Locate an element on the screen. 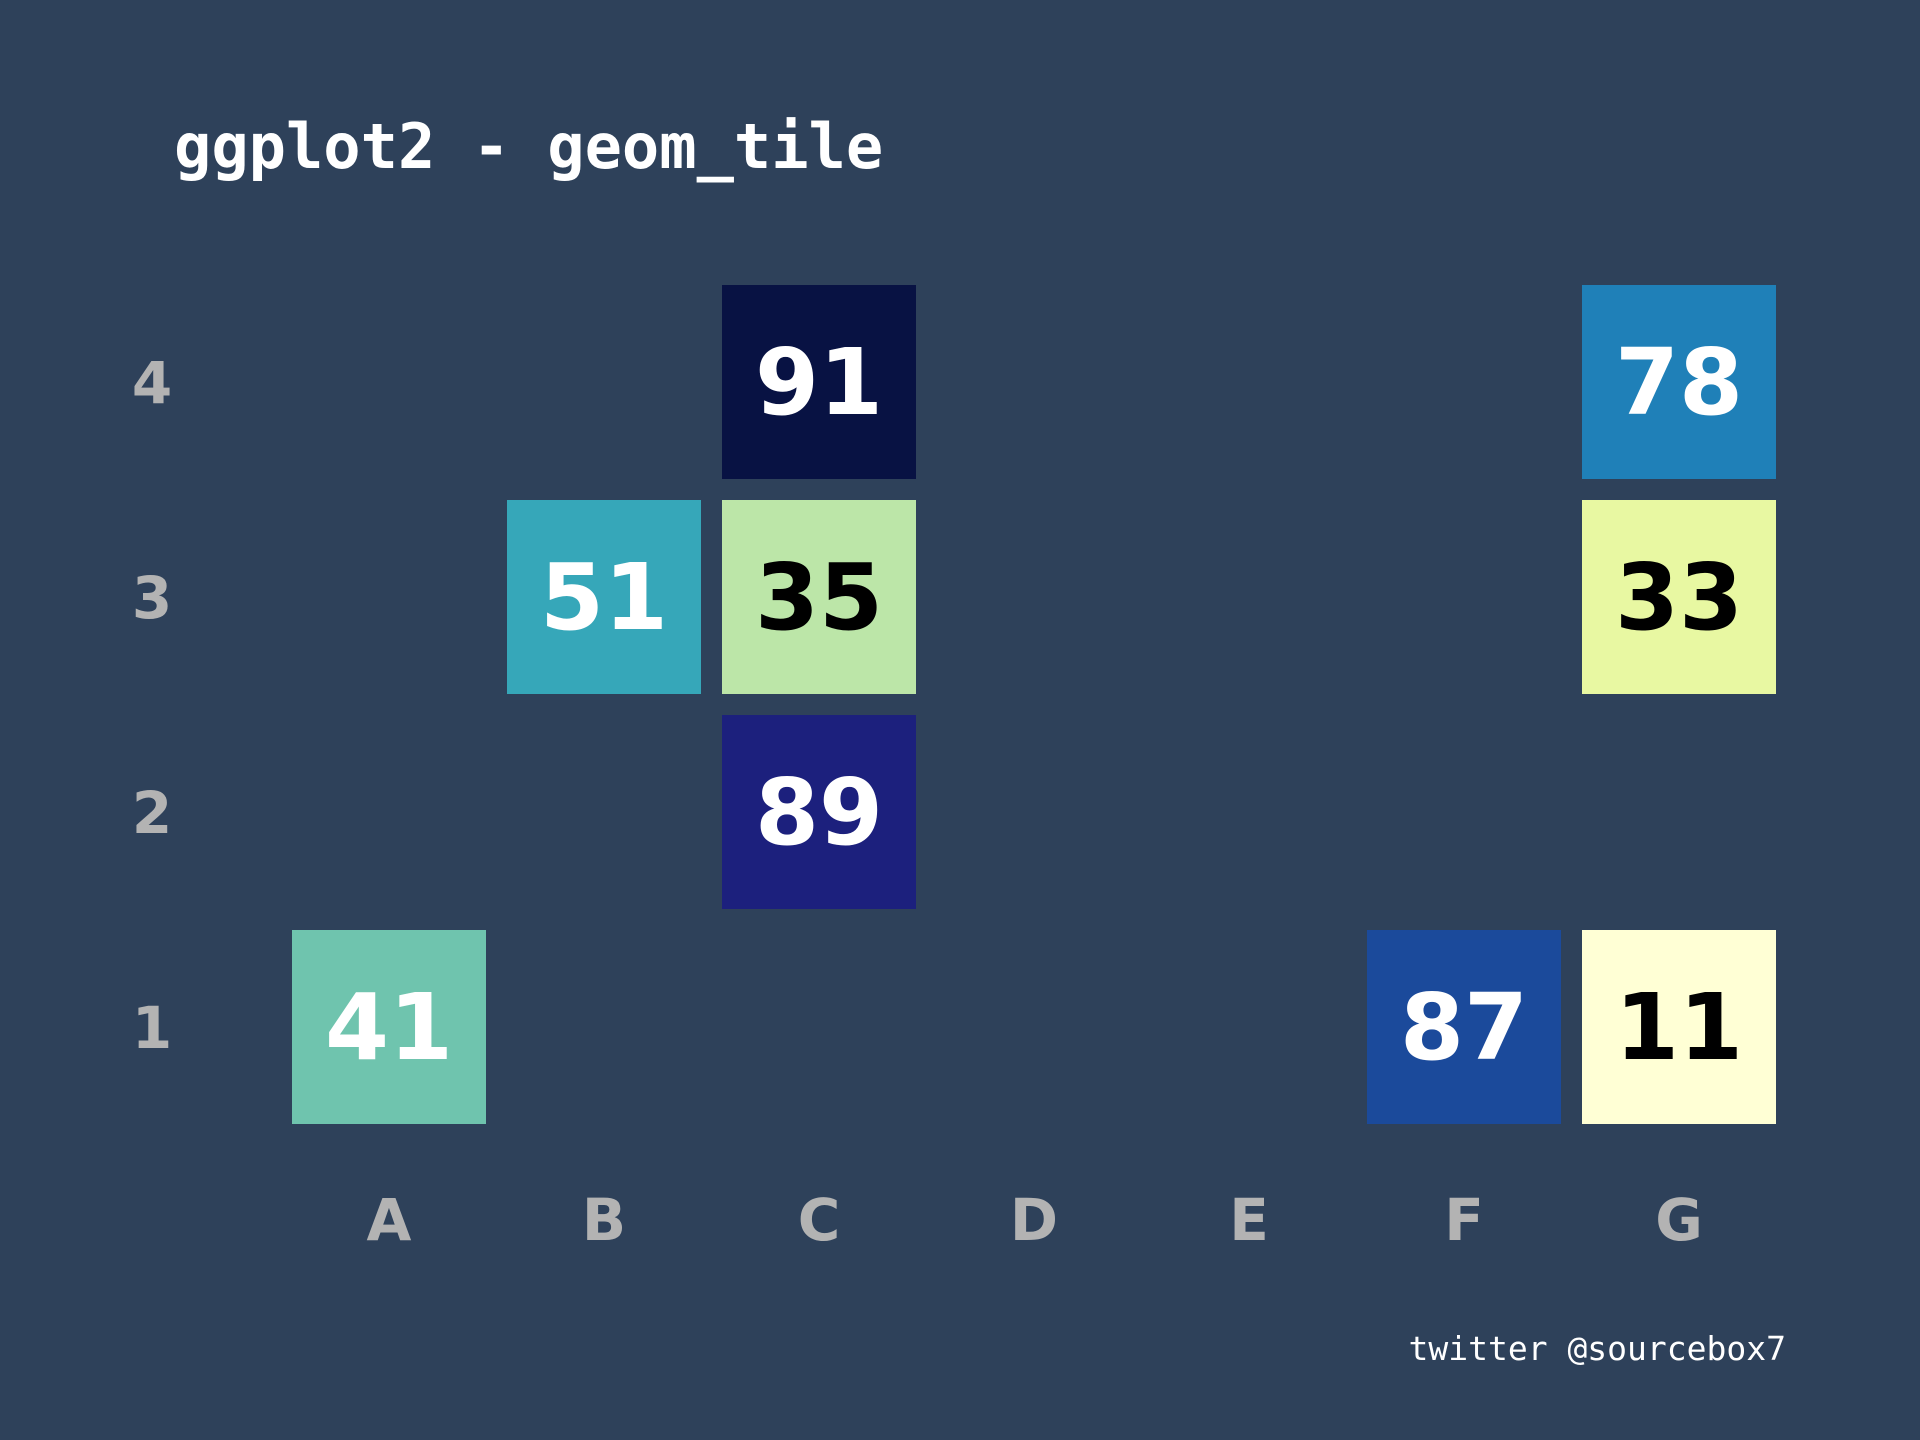  value-label-A1: 41 is located at coordinates (389, 1027).